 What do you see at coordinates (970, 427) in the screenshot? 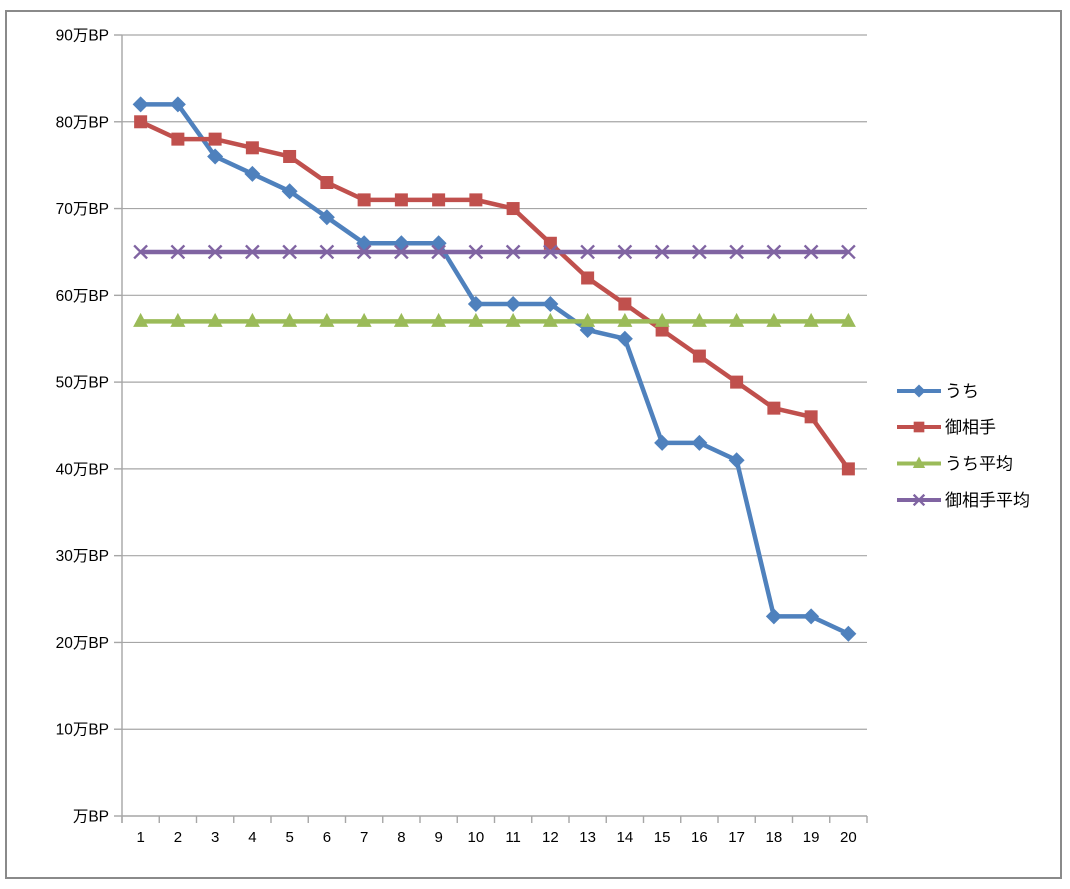
I see `legend-label: 御相手` at bounding box center [970, 427].